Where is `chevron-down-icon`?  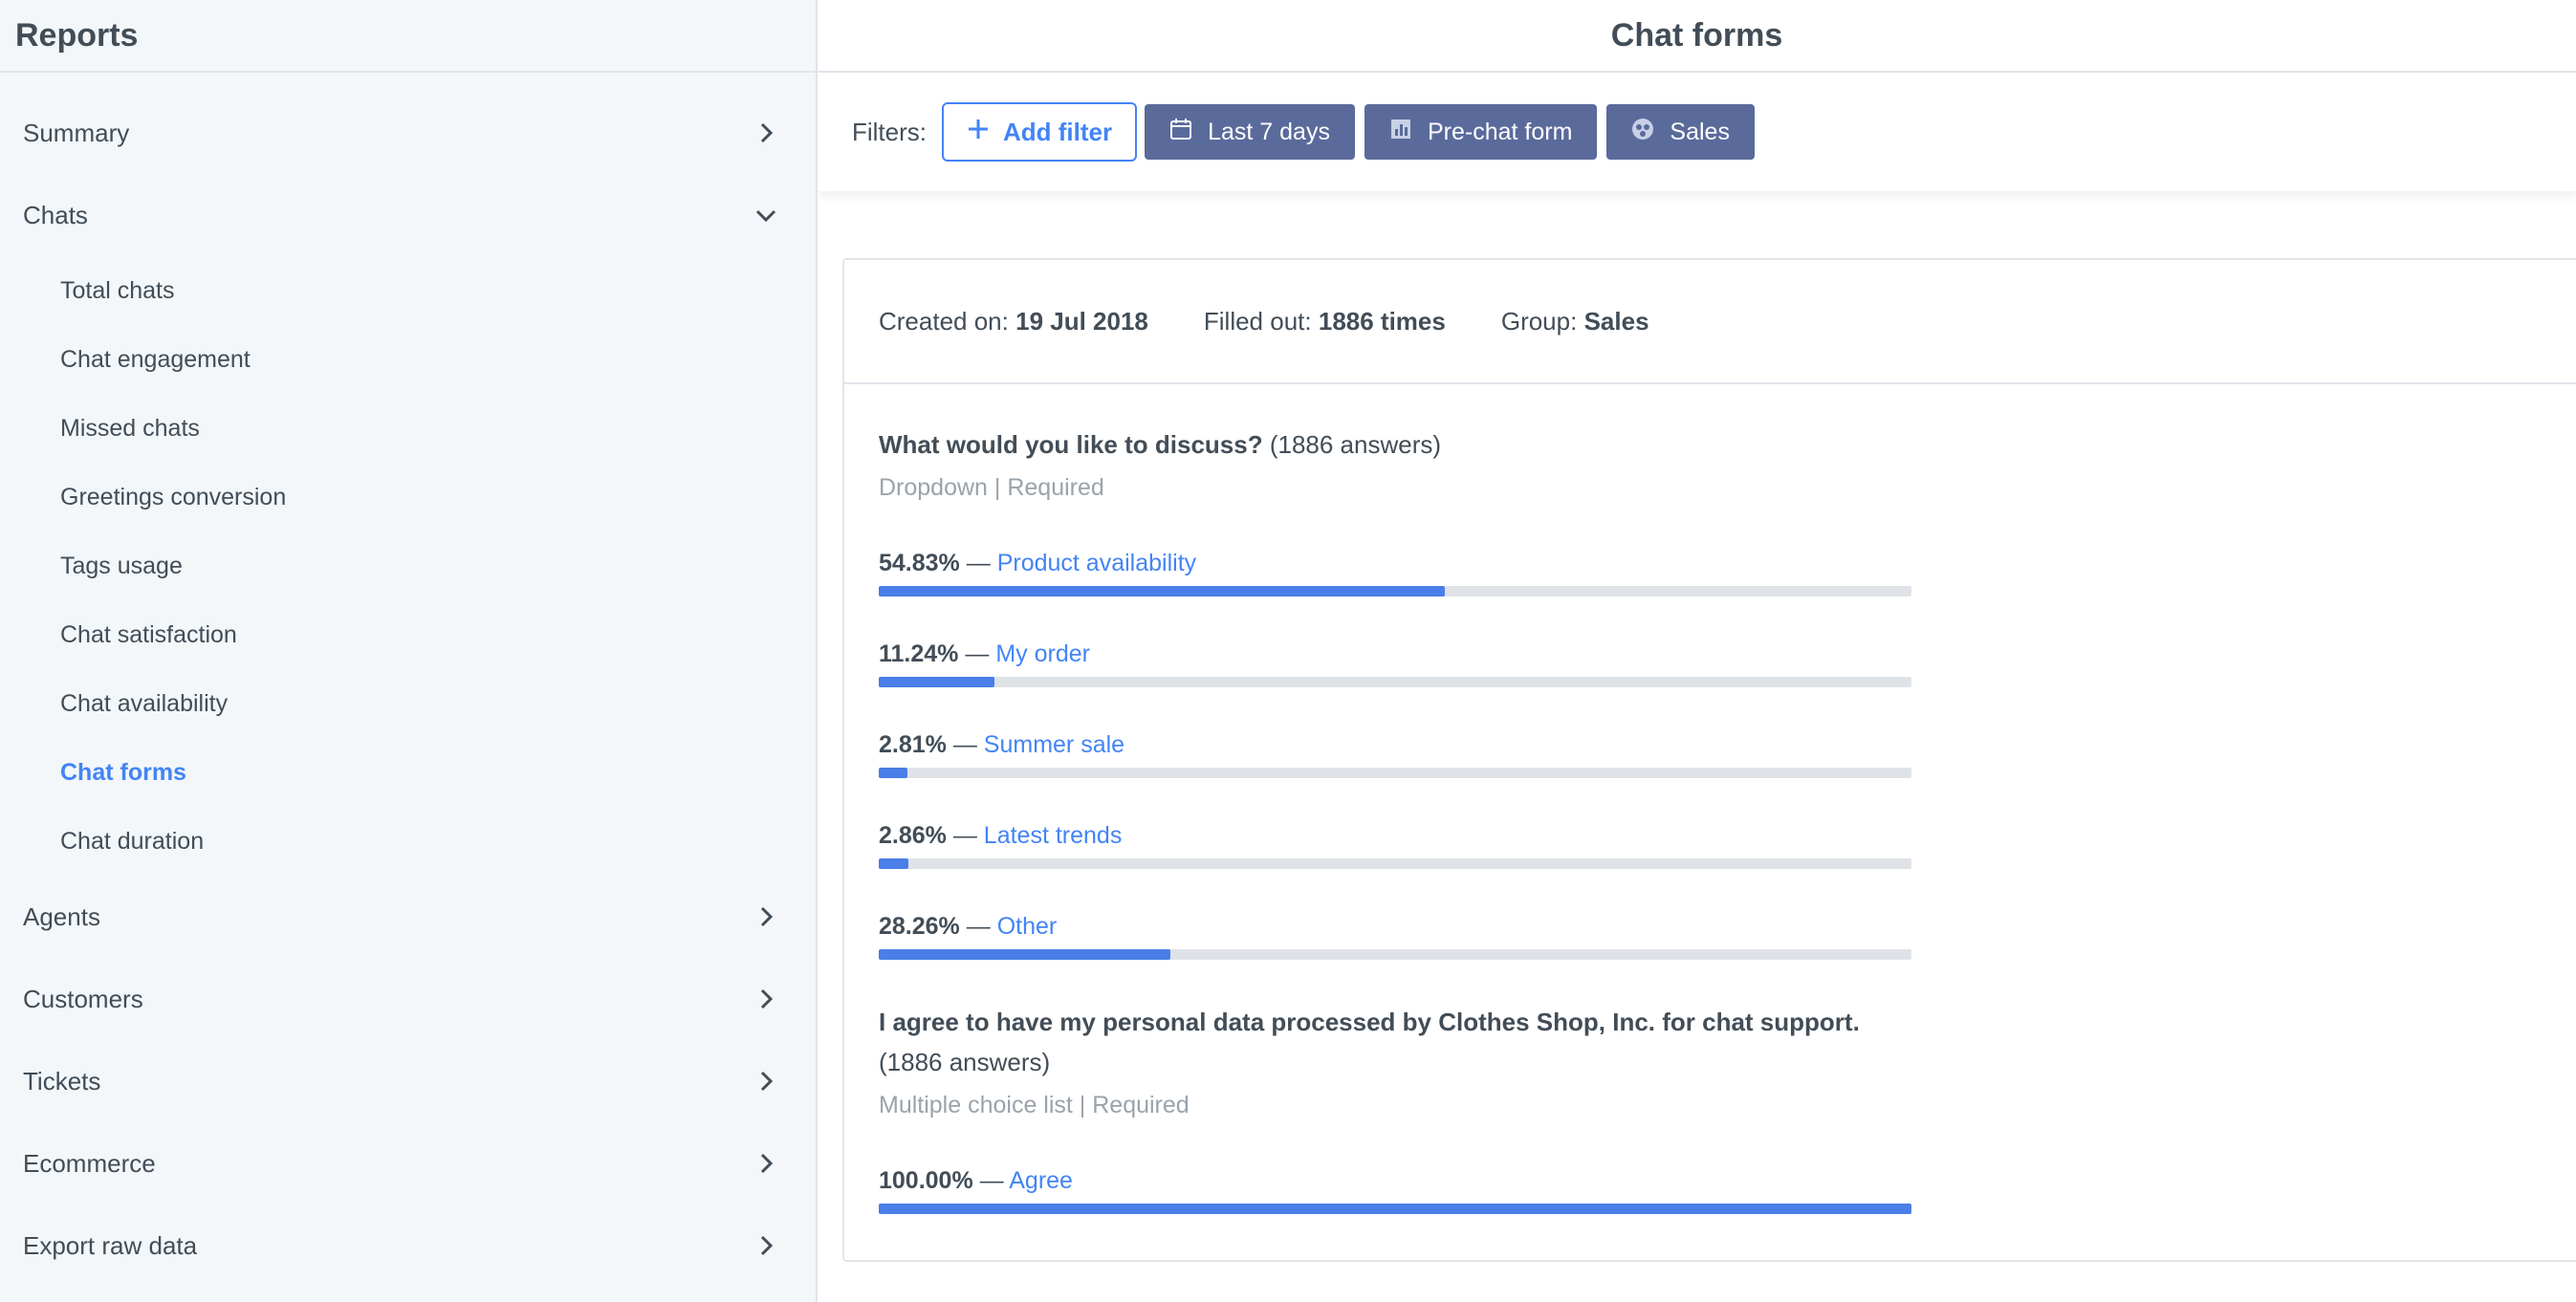
chevron-down-icon is located at coordinates (765, 215).